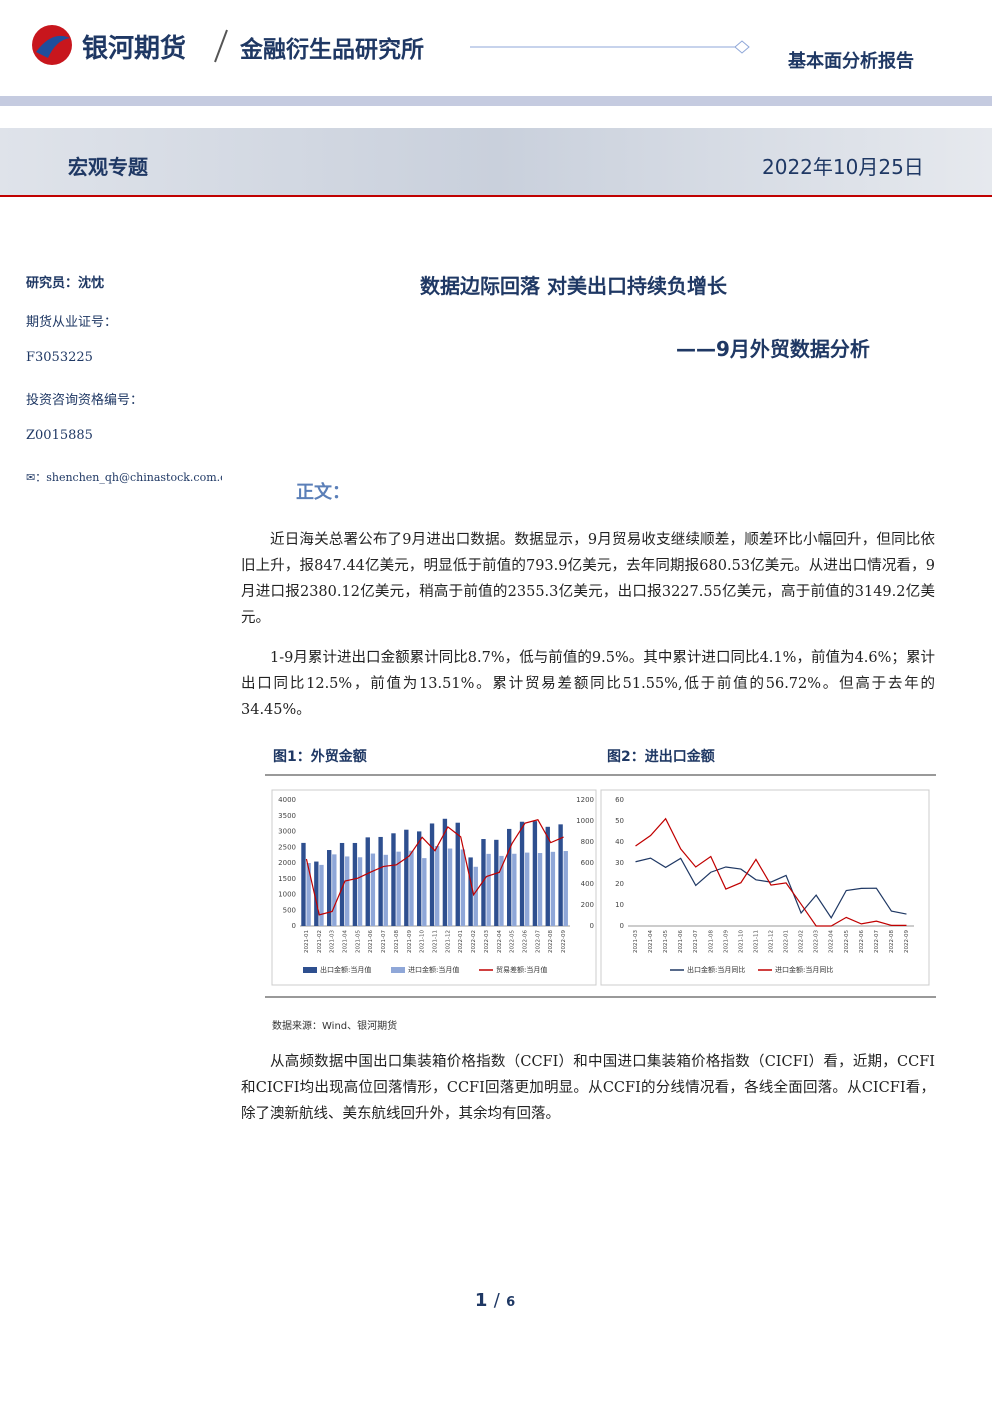 This screenshot has width=992, height=1403. What do you see at coordinates (843, 167) in the screenshot?
I see `date: 2022年10月25日` at bounding box center [843, 167].